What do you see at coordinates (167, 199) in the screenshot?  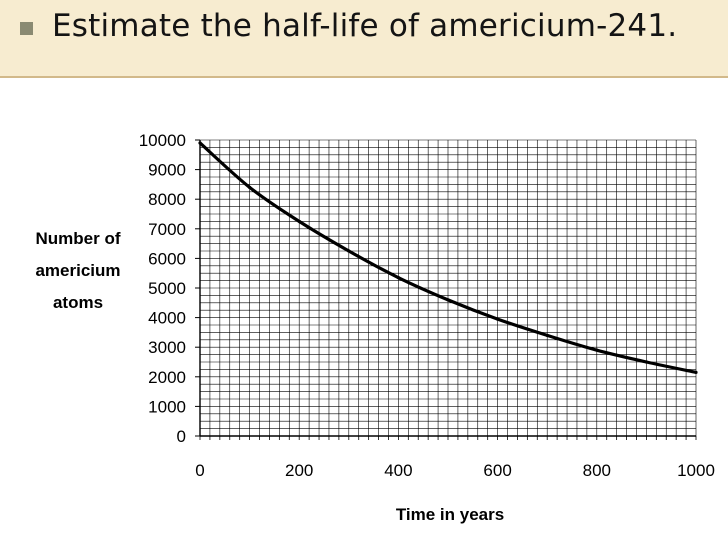 I see `y-tick-label: 8000` at bounding box center [167, 199].